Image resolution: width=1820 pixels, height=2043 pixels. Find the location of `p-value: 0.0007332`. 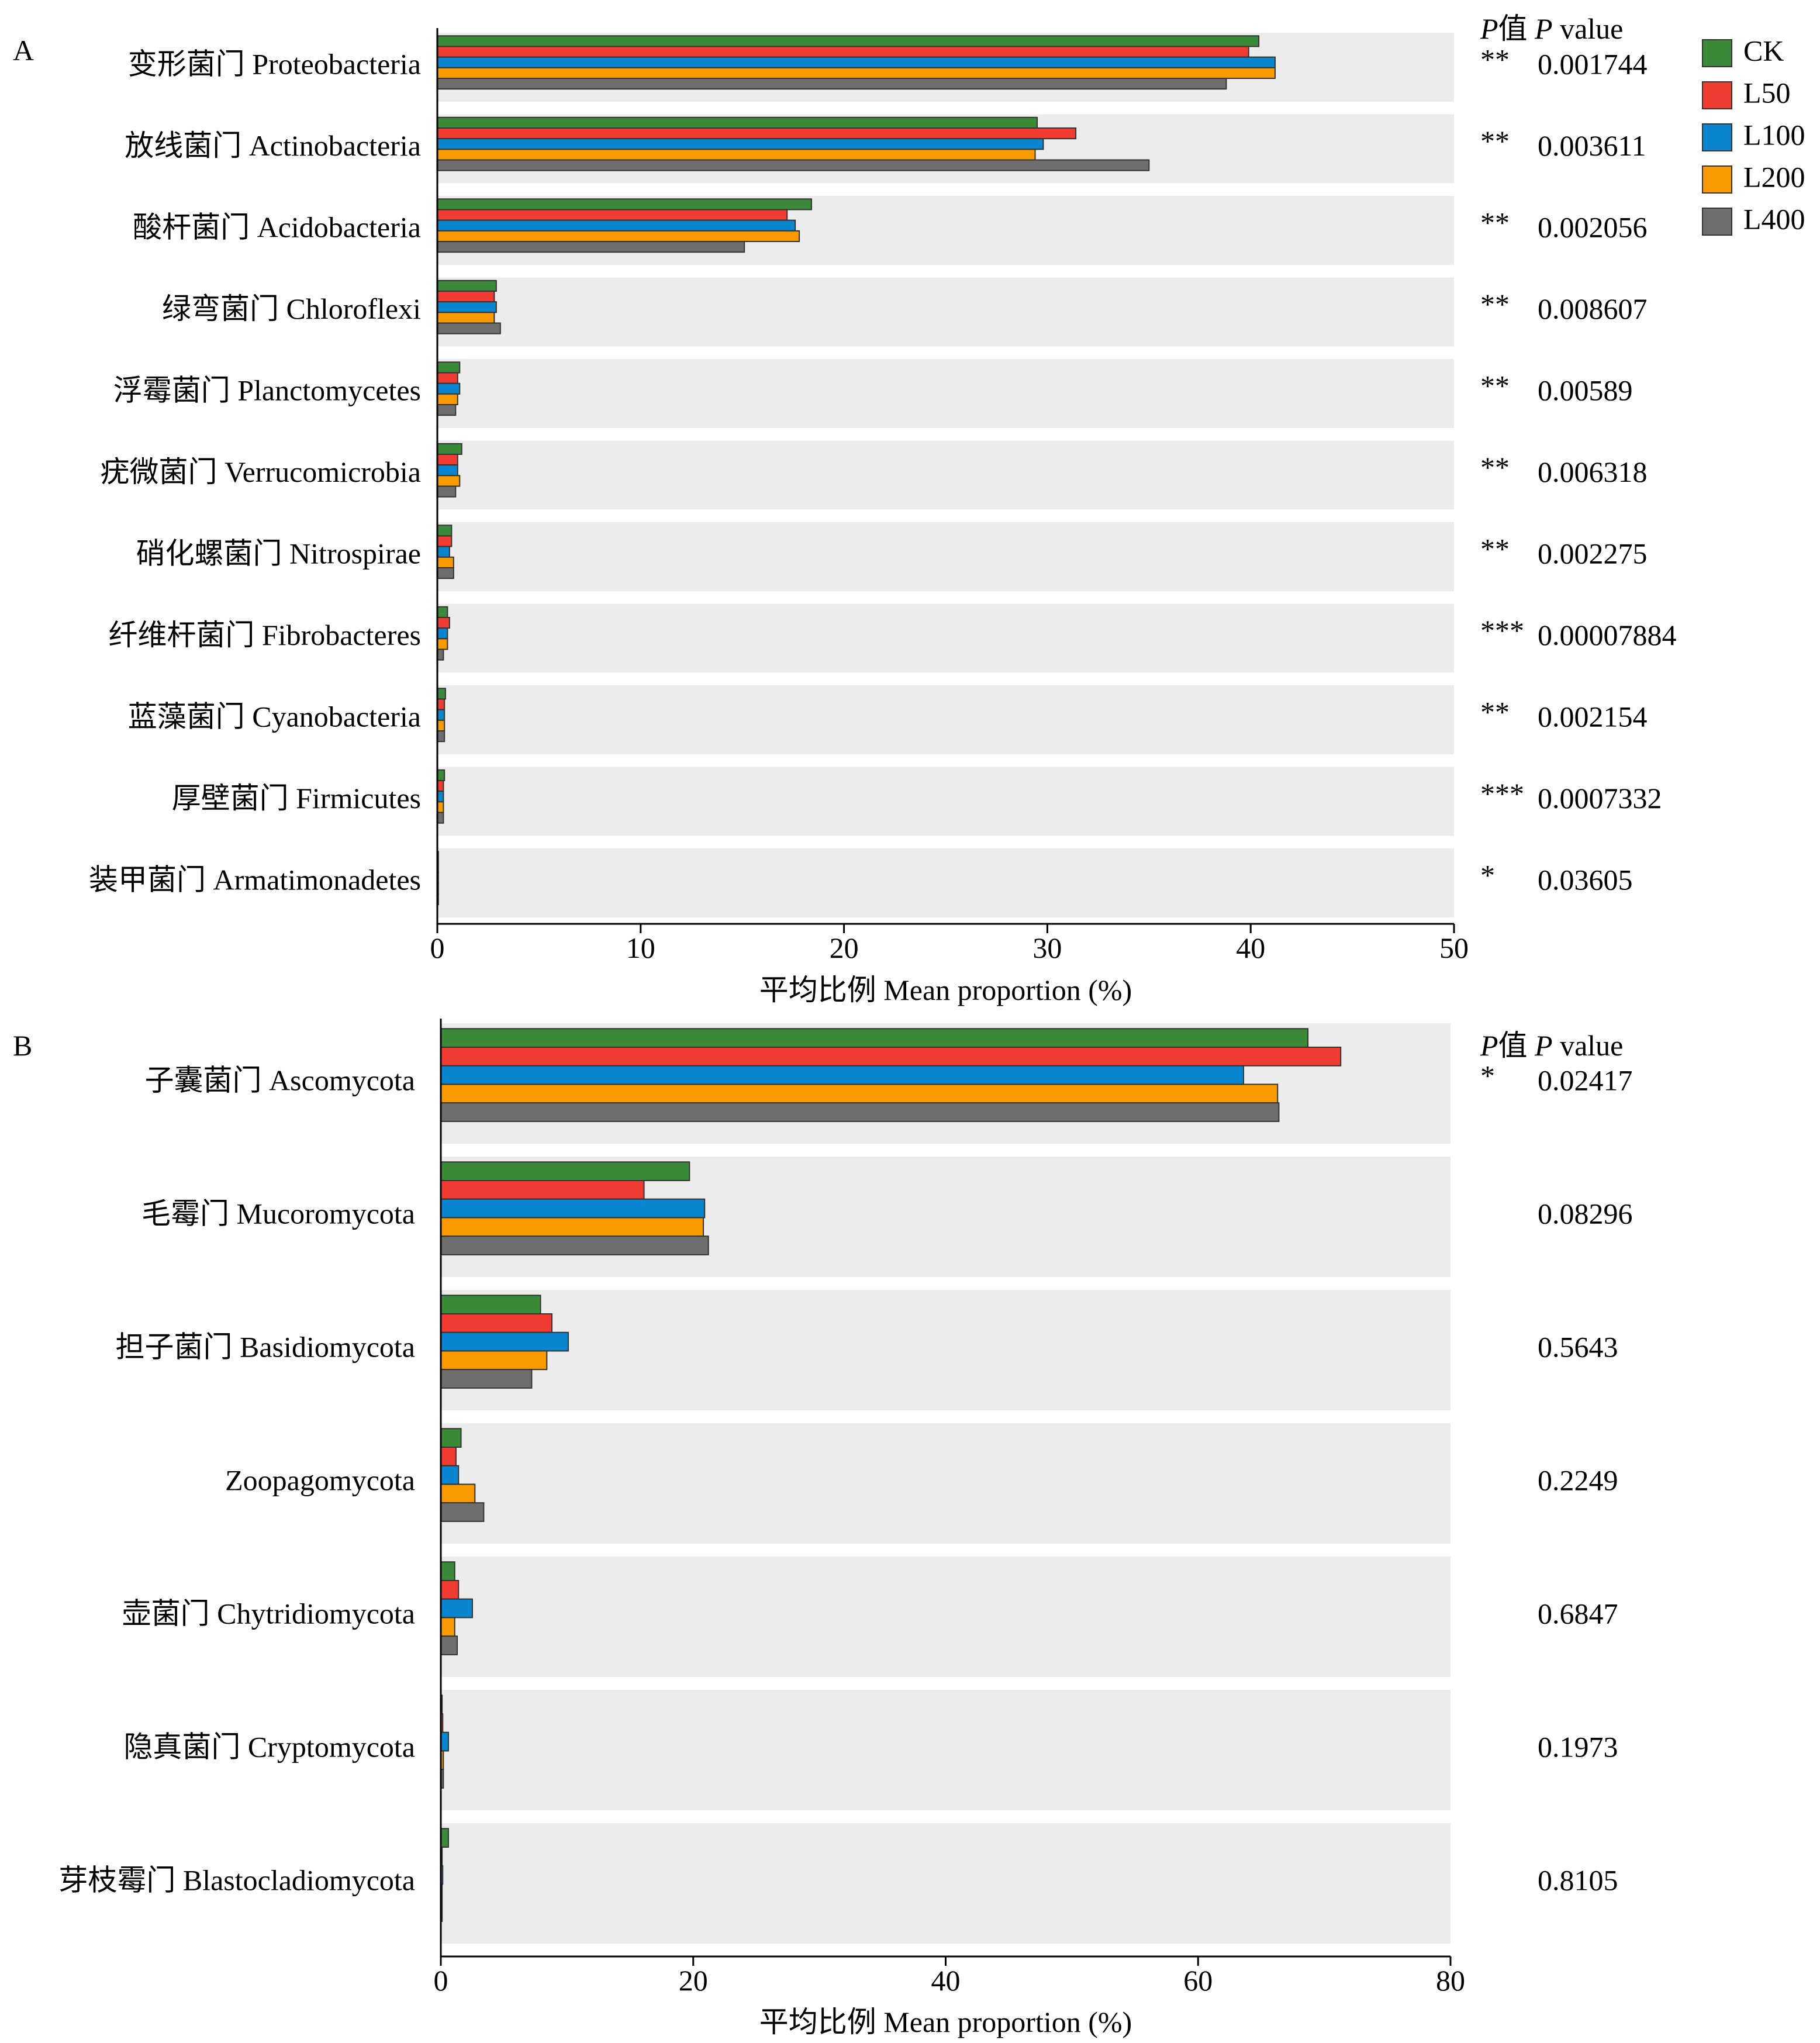

p-value: 0.0007332 is located at coordinates (1600, 798).